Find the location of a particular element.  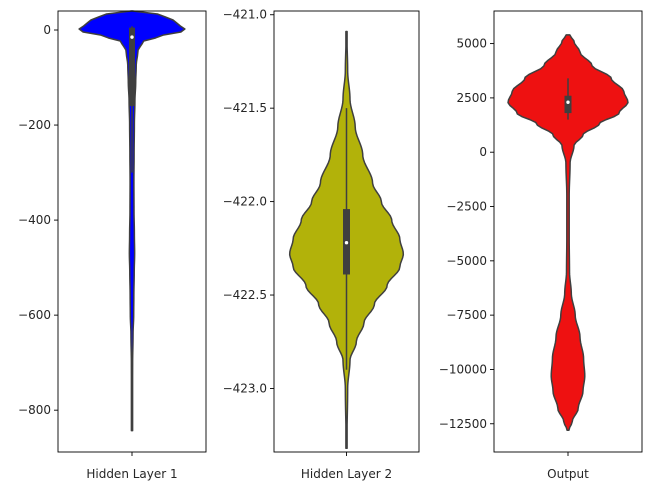

y-tick-label: −400 is located at coordinates (34, 220).